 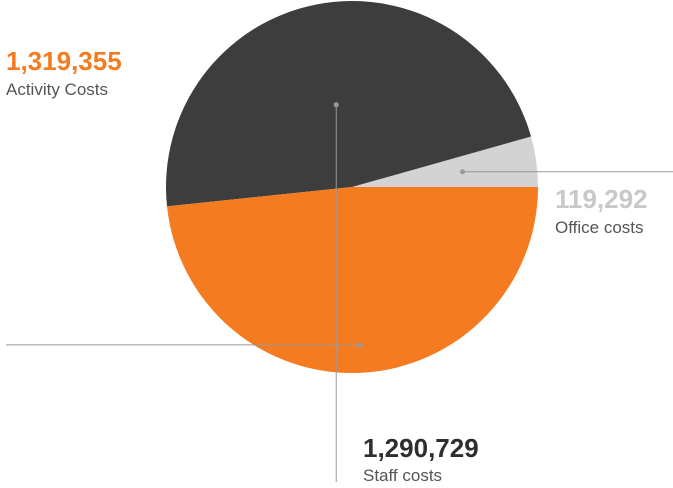 I want to click on staff-costs-leader-dot, so click(x=336, y=105).